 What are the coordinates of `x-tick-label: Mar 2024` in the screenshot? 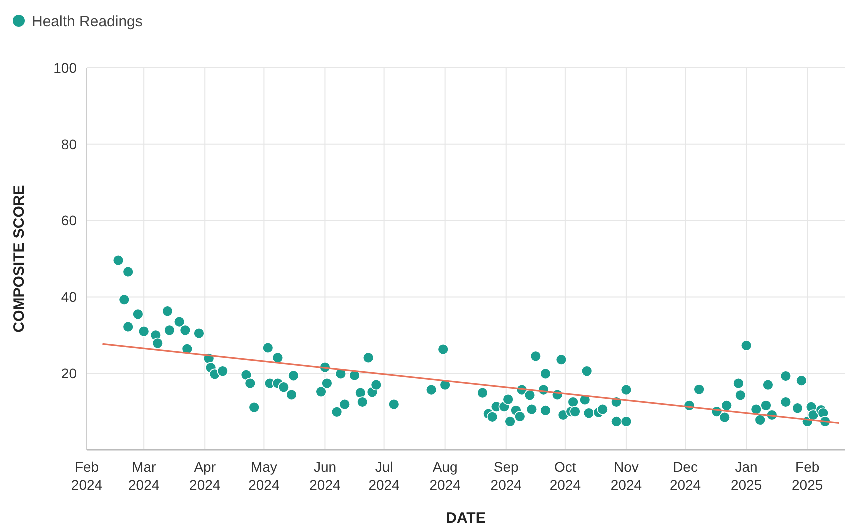 It's located at (144, 476).